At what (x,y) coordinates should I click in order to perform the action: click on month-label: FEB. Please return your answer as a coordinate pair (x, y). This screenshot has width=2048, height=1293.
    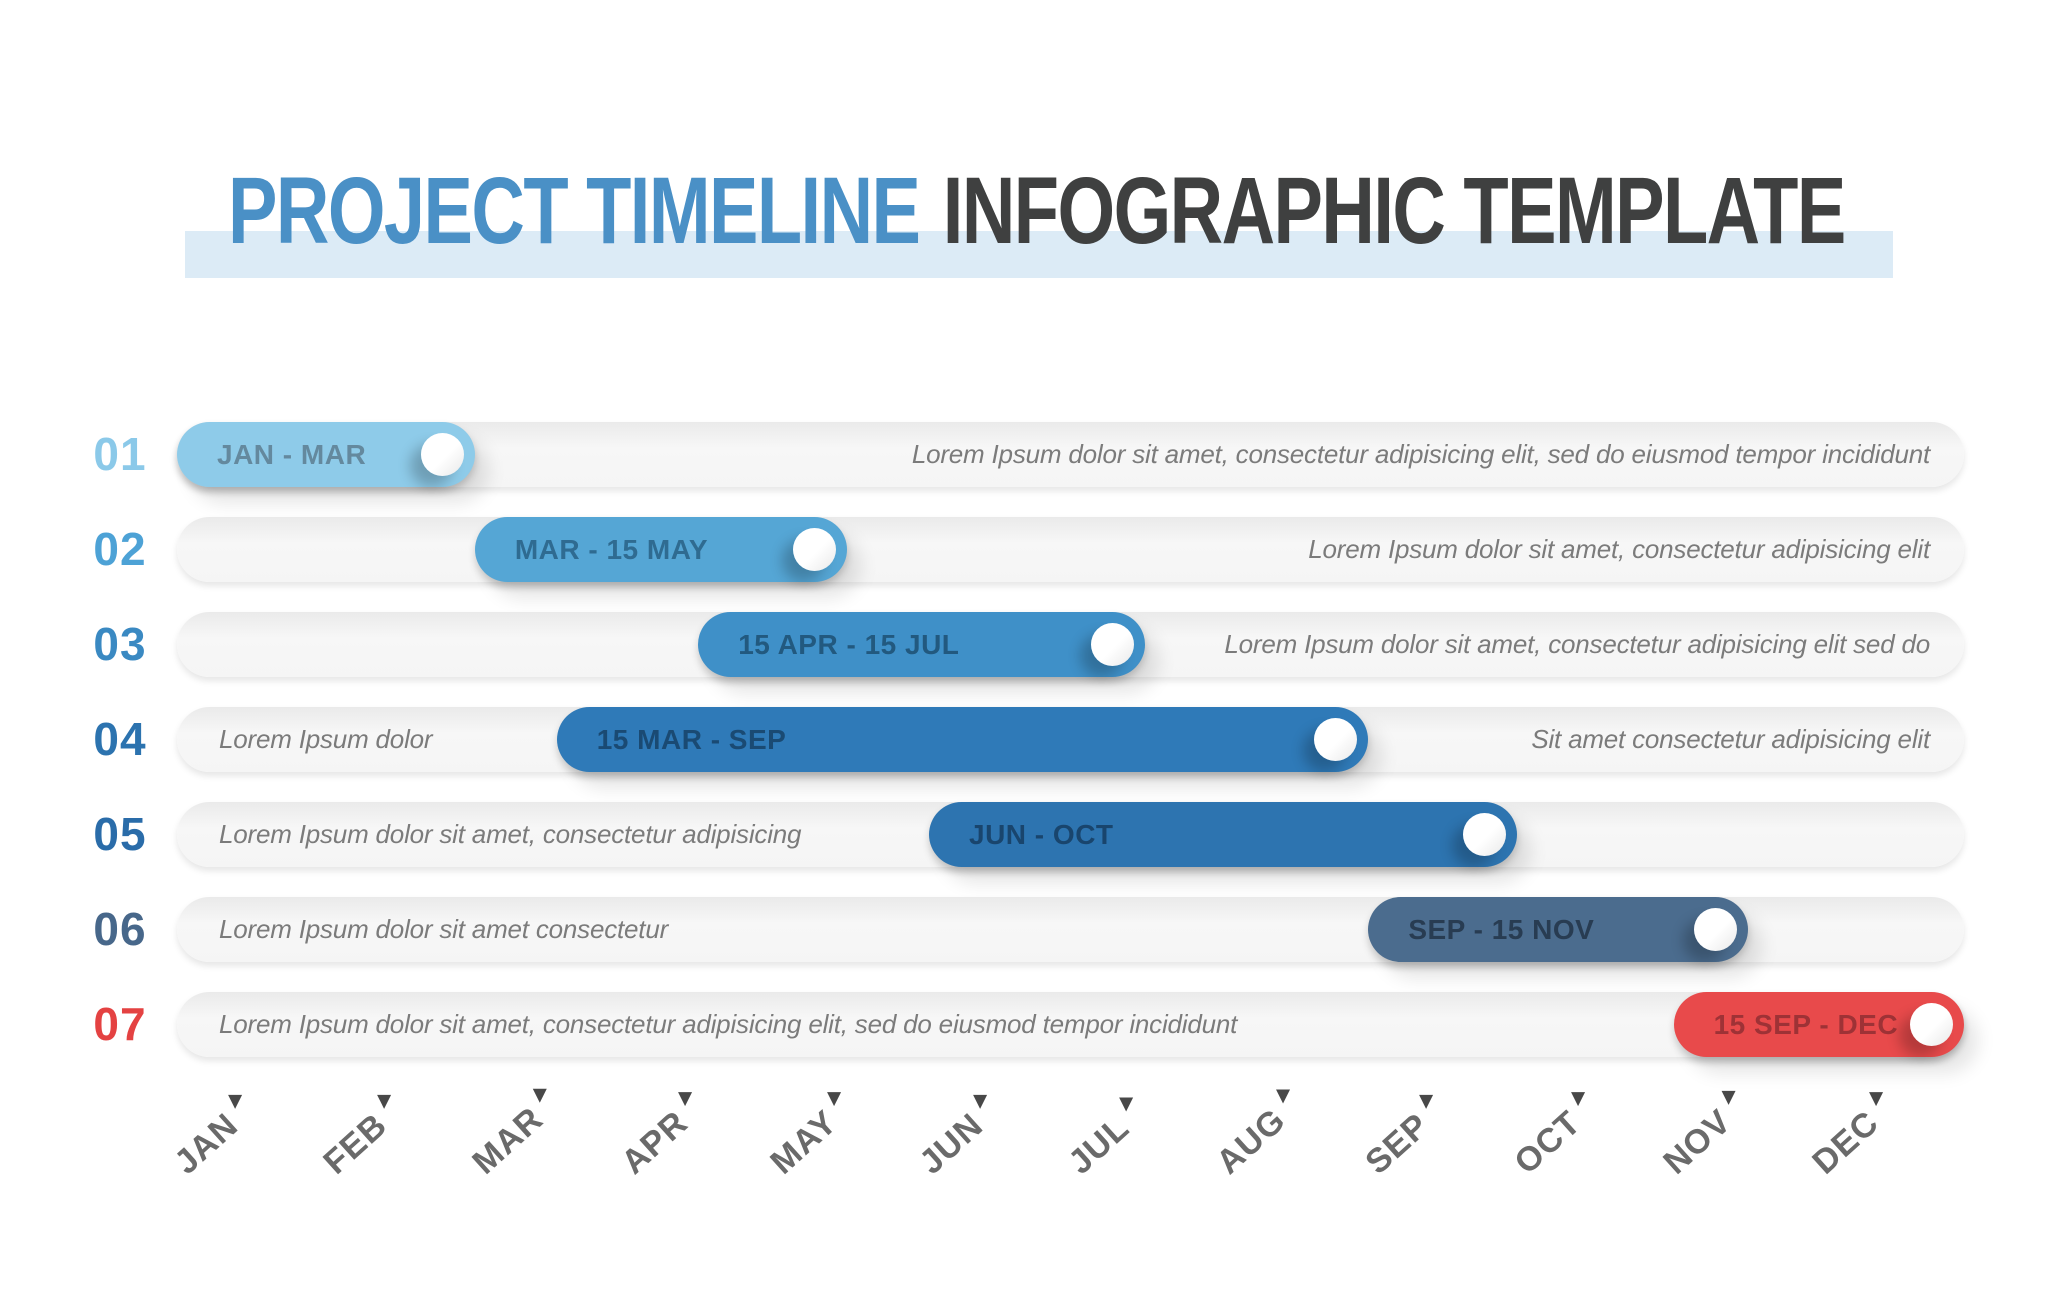
    Looking at the image, I should click on (362, 1137).